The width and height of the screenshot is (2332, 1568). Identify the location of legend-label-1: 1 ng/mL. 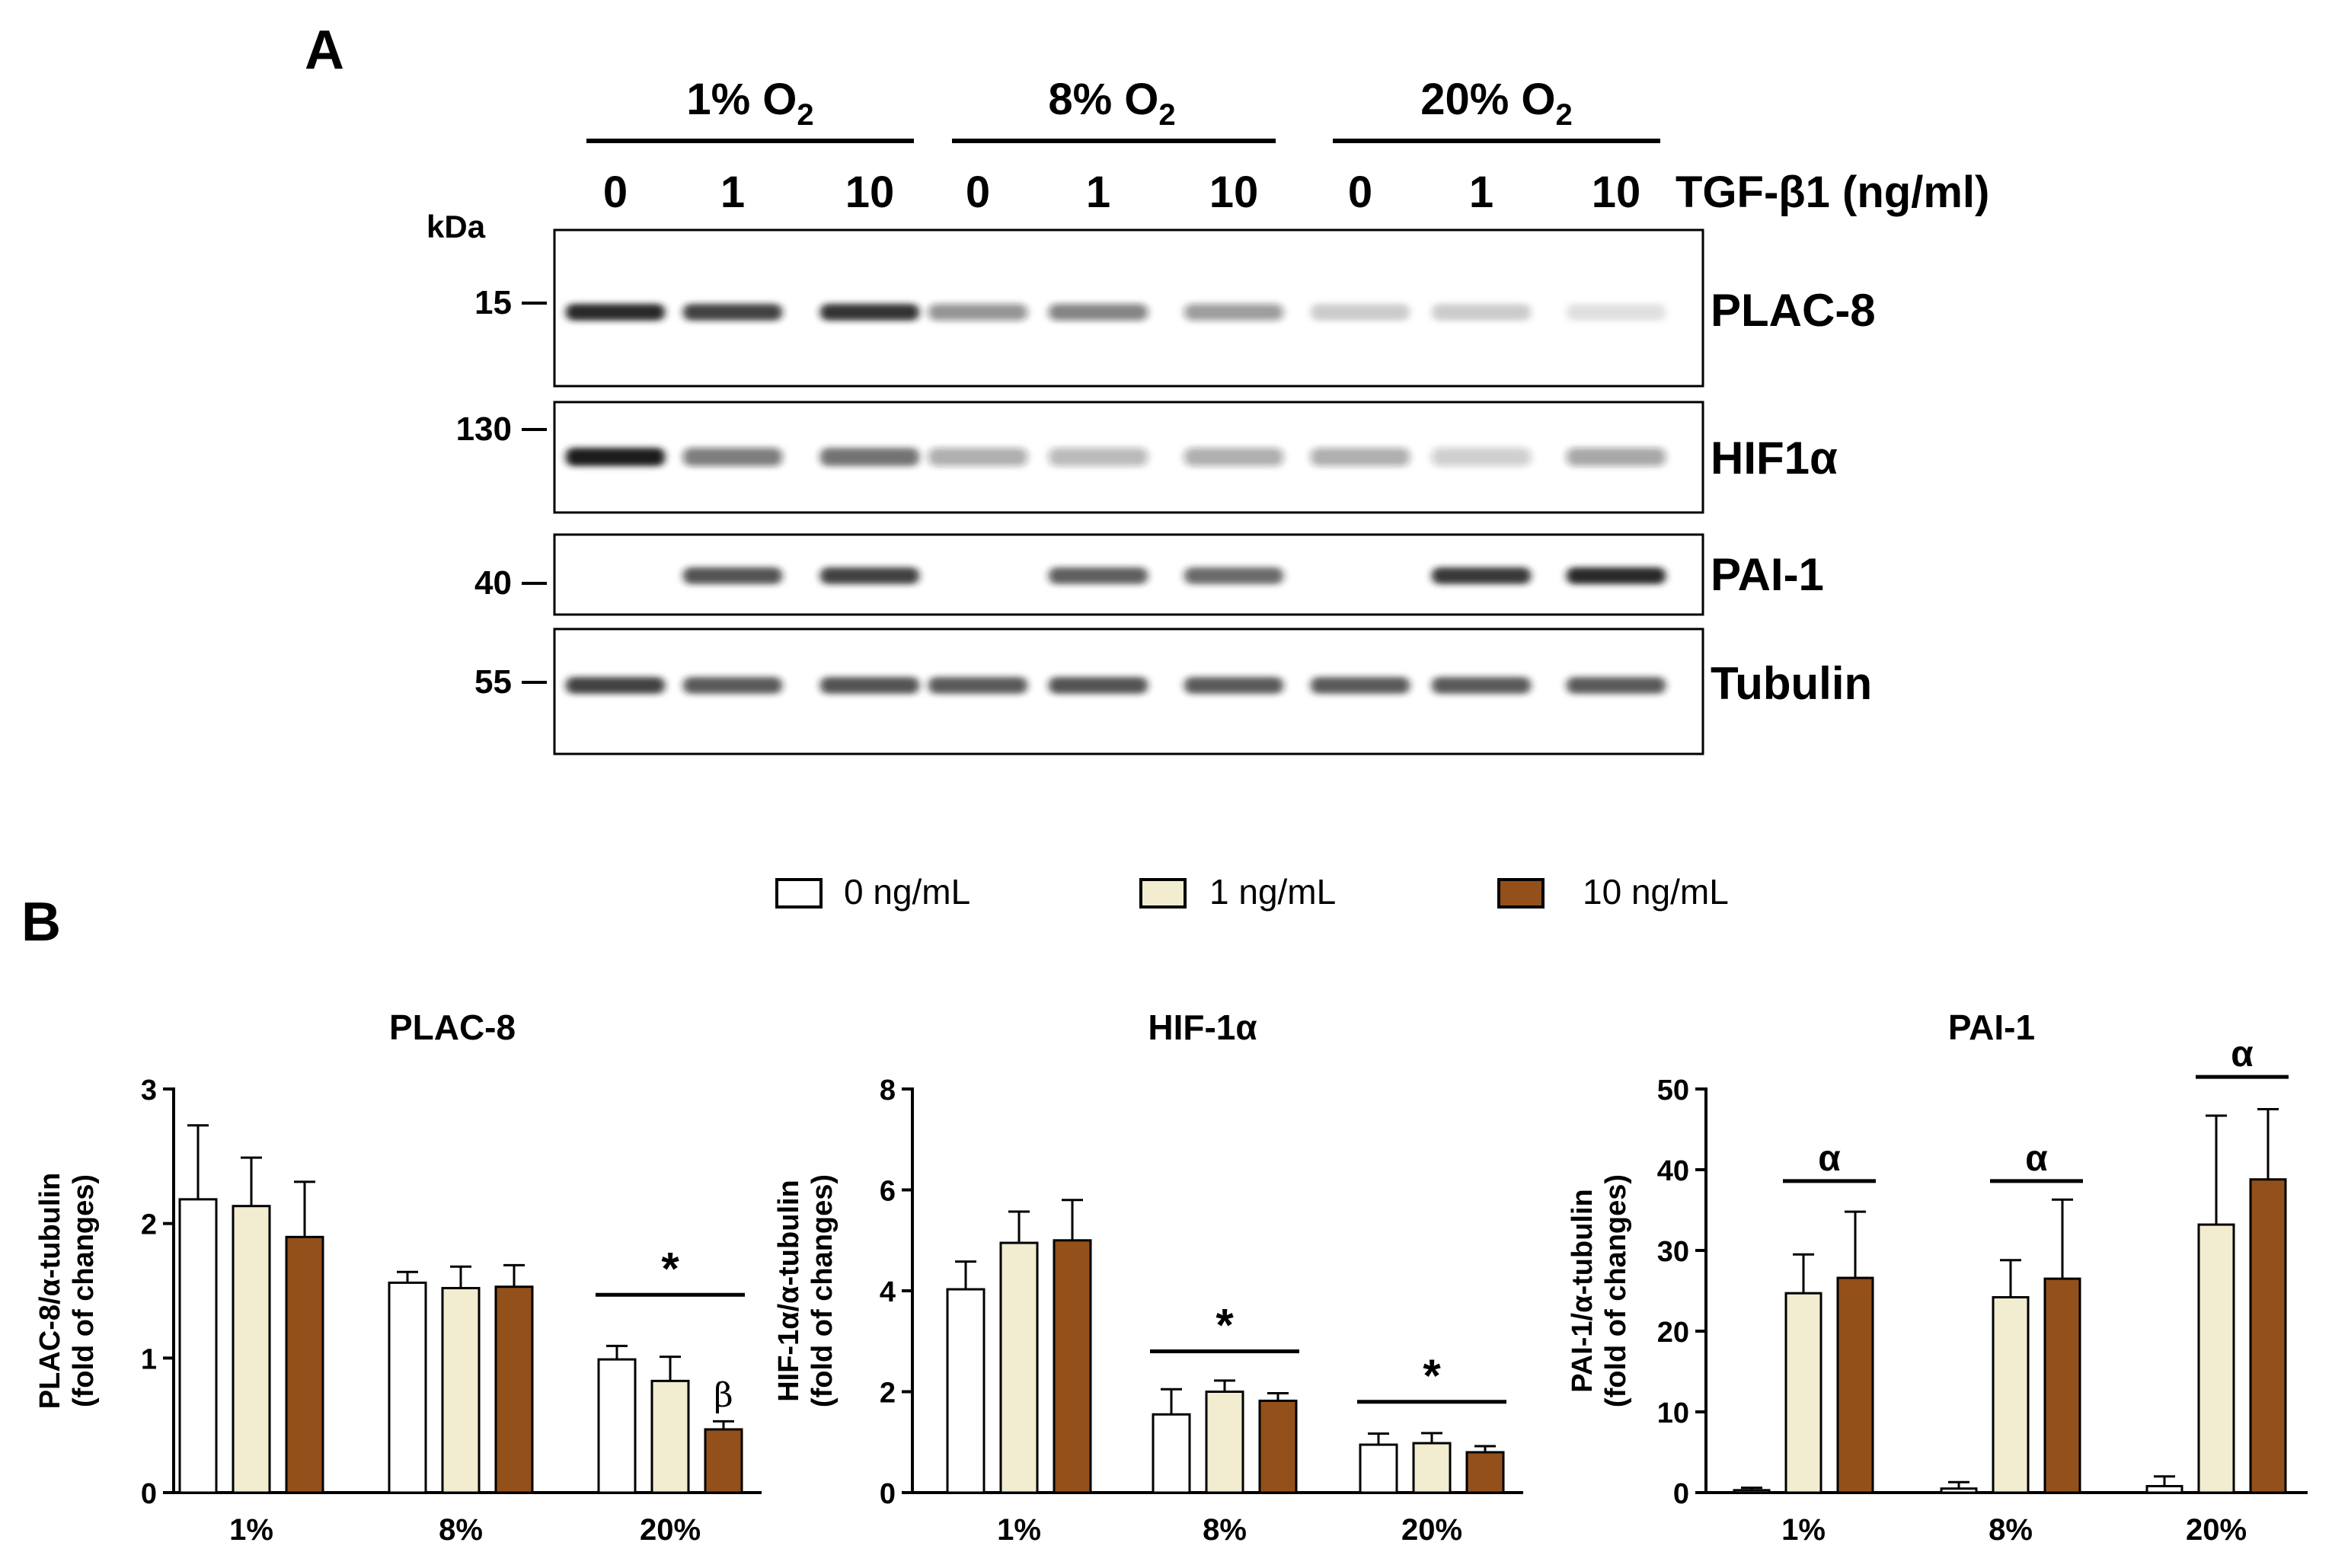
(1272, 892).